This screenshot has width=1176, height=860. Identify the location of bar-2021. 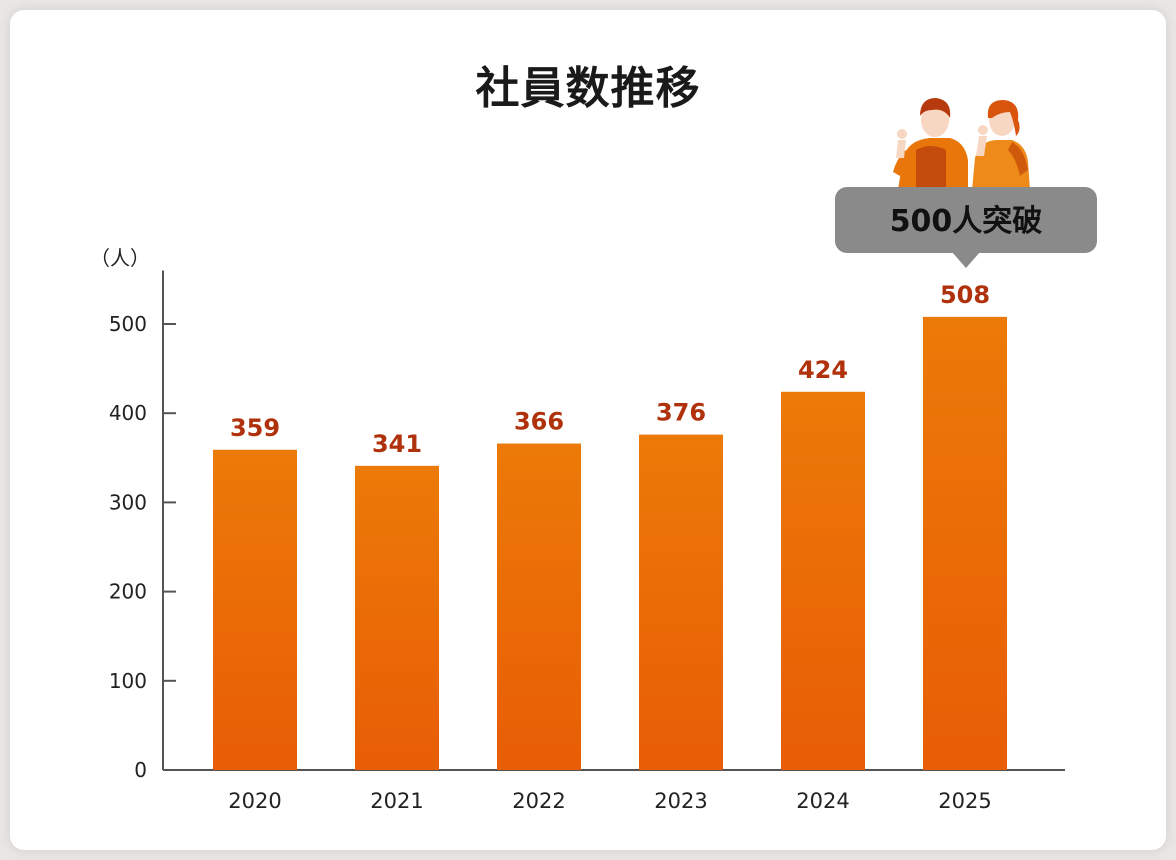
(397, 617).